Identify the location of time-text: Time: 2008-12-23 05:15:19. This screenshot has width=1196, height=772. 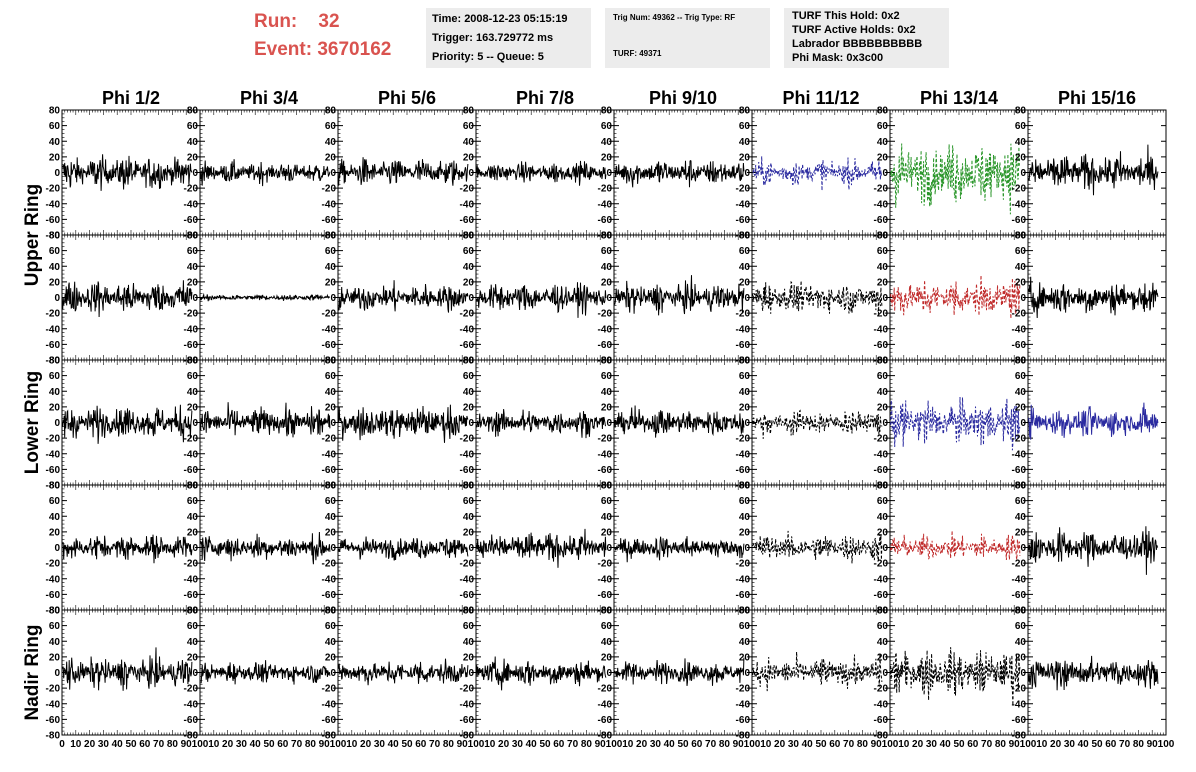
(500, 19).